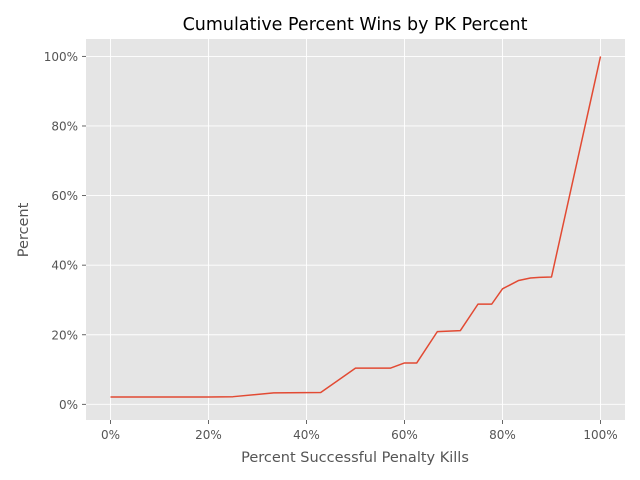 Image resolution: width=640 pixels, height=480 pixels. Describe the element at coordinates (64, 335) in the screenshot. I see `y-tick-label: 20%` at that location.